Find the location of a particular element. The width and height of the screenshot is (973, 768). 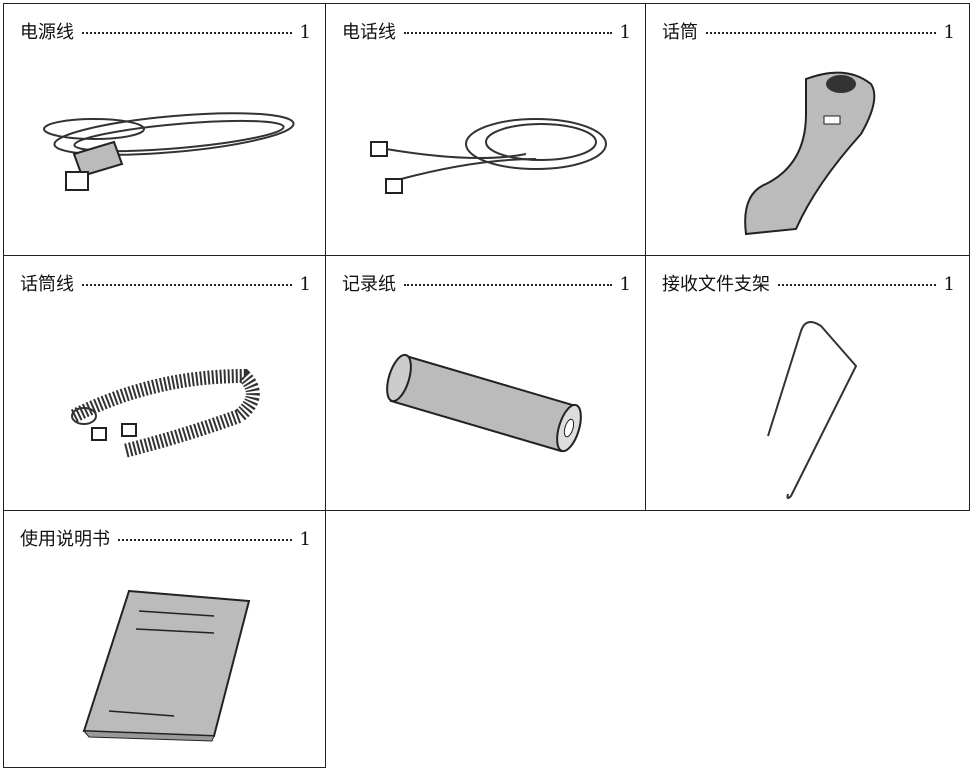

item-header: 话筒线 1 is located at coordinates (165, 283).